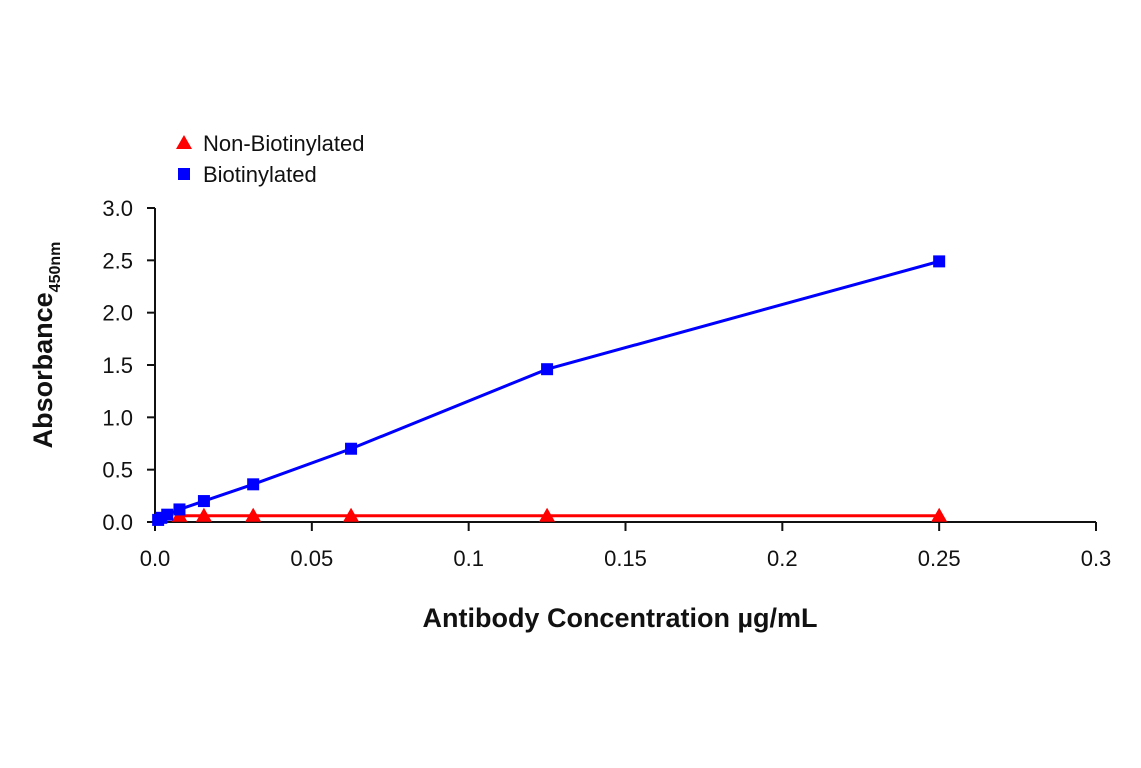  Describe the element at coordinates (625, 558) in the screenshot. I see `x-tick-label: 0.15` at that location.